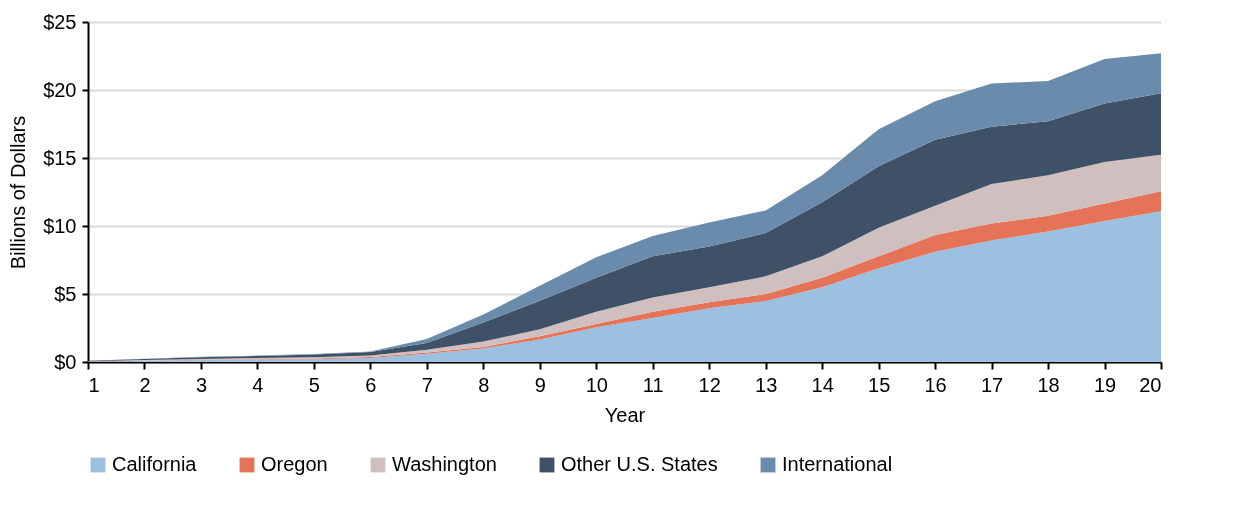  Describe the element at coordinates (314, 384) in the screenshot. I see `x-tick-label: 5` at that location.